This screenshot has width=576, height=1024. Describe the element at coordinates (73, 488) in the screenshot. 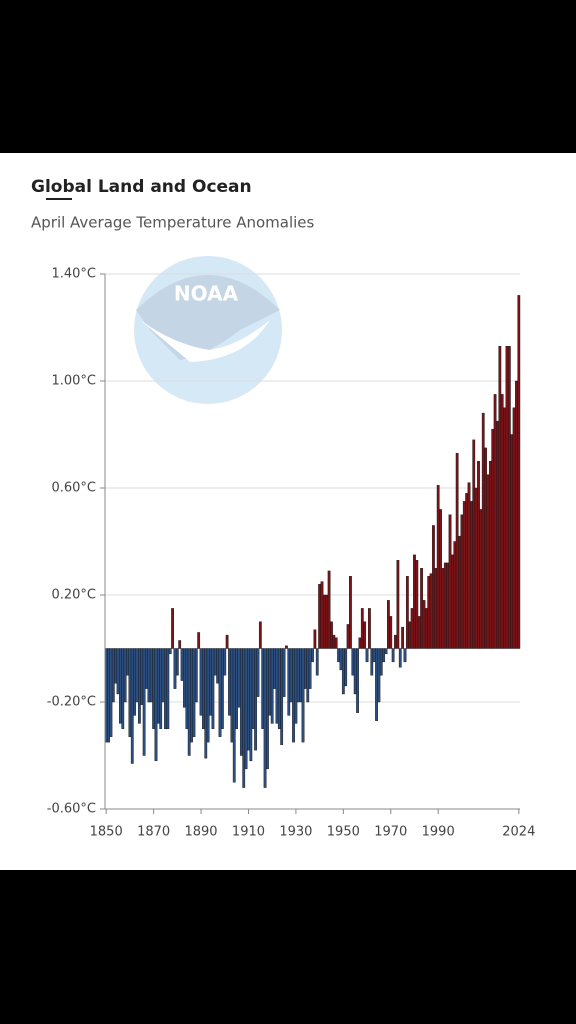

I see `y-tick-label: 0.60°C` at that location.